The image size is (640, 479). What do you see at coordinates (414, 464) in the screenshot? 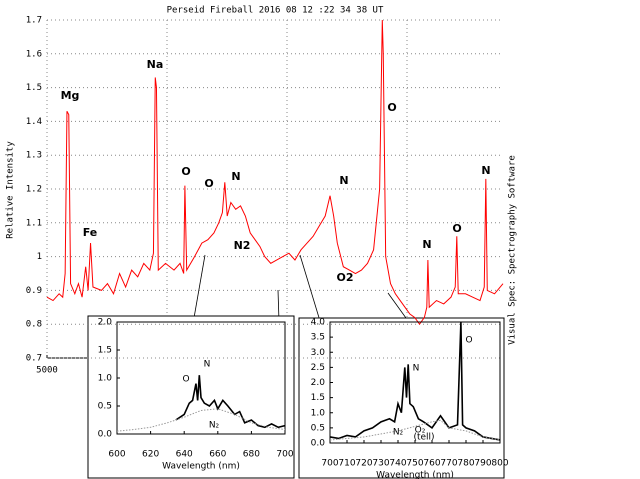
I see `x-tick-label: 750` at bounding box center [414, 464].